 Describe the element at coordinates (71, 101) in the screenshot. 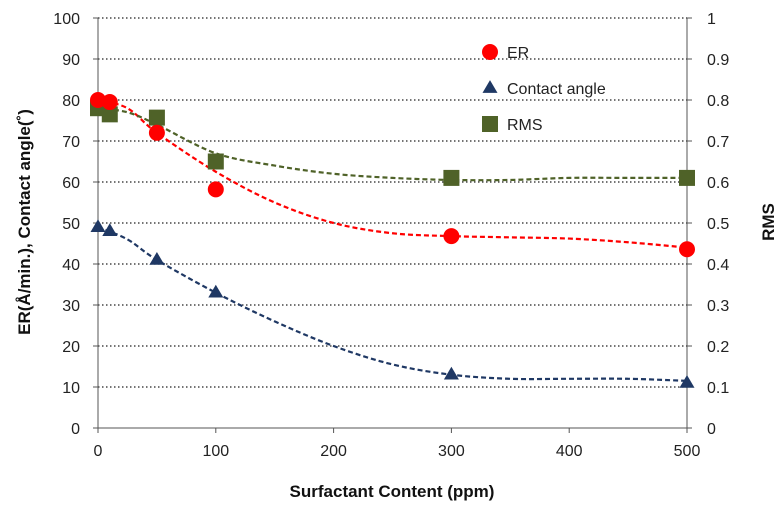

I see `y-left-tick-label: 80` at that location.